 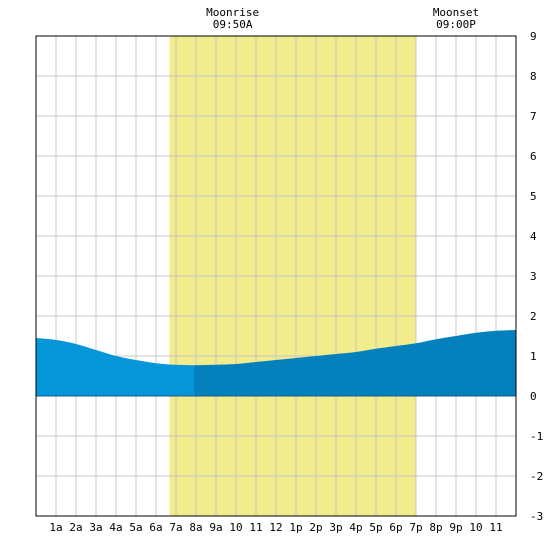 What do you see at coordinates (155, 527) in the screenshot?
I see `x-tick-label: 6a` at bounding box center [155, 527].